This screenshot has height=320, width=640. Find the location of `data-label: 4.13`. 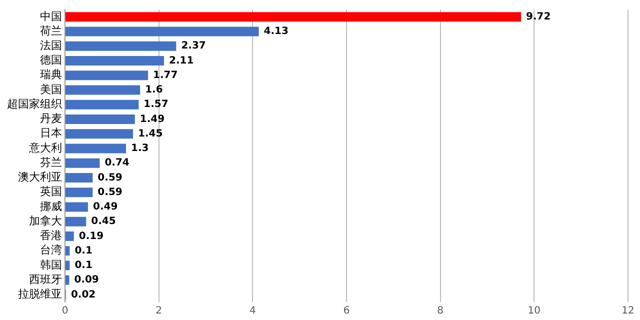

data-label: 4.13 is located at coordinates (276, 32).